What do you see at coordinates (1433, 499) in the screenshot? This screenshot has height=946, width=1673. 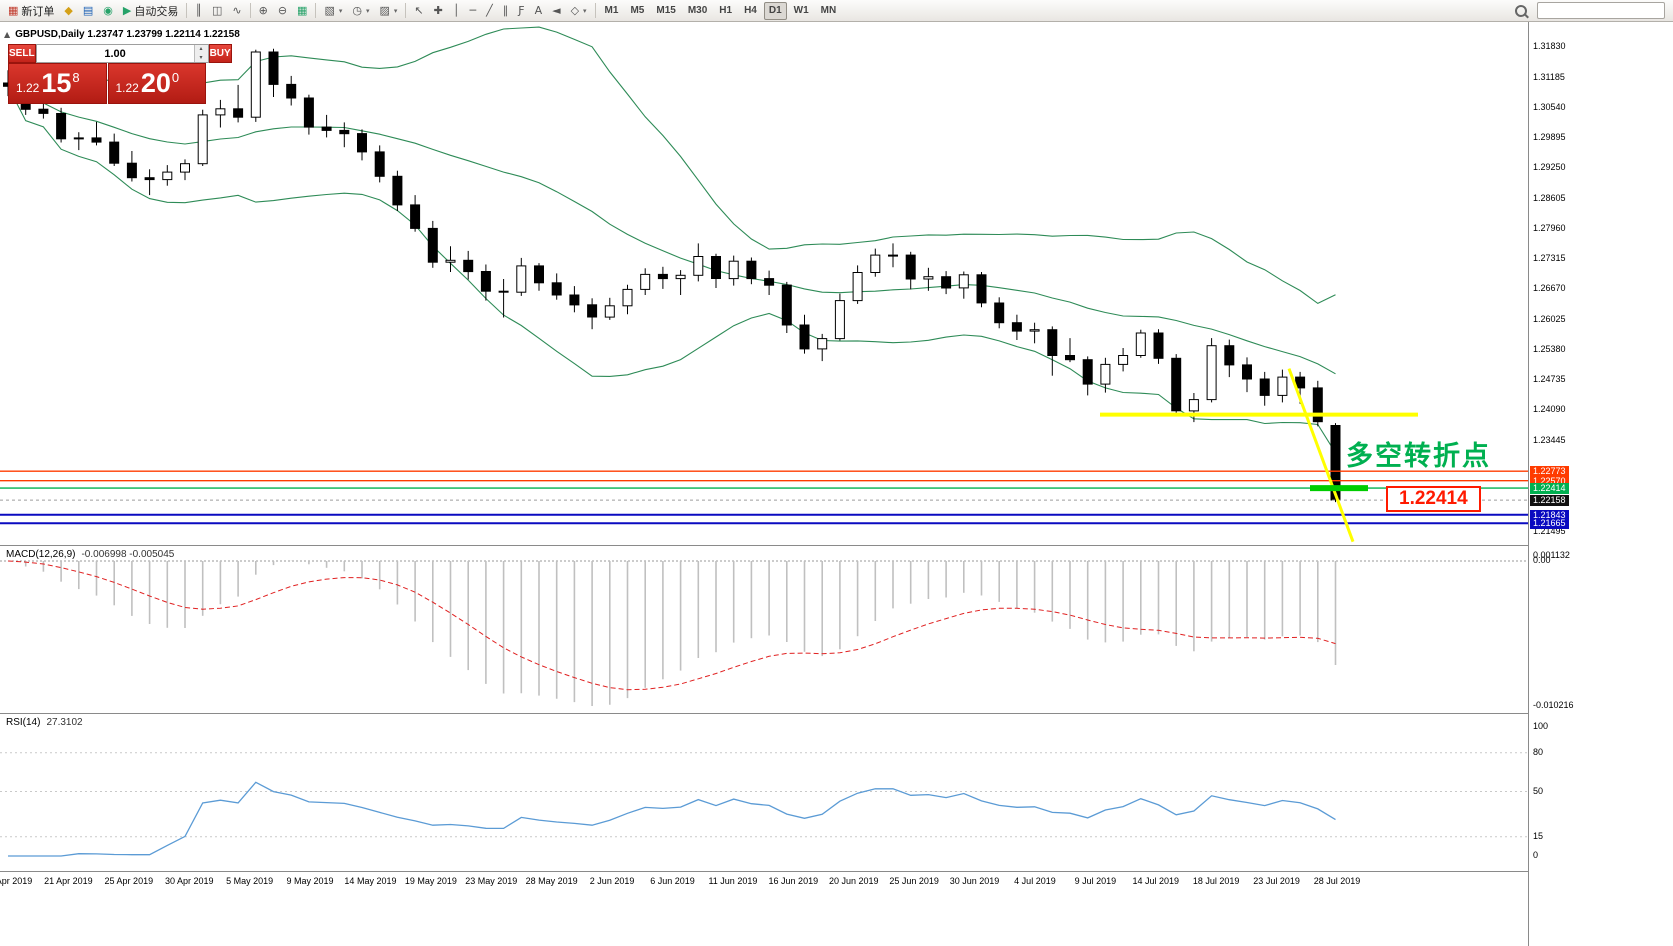 I see `price-callout: 1.22414` at bounding box center [1433, 499].